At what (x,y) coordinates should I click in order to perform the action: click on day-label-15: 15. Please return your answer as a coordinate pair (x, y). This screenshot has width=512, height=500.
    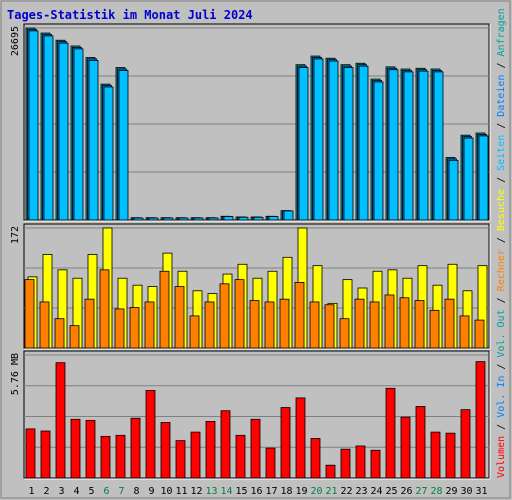
    Looking at the image, I should click on (241, 491).